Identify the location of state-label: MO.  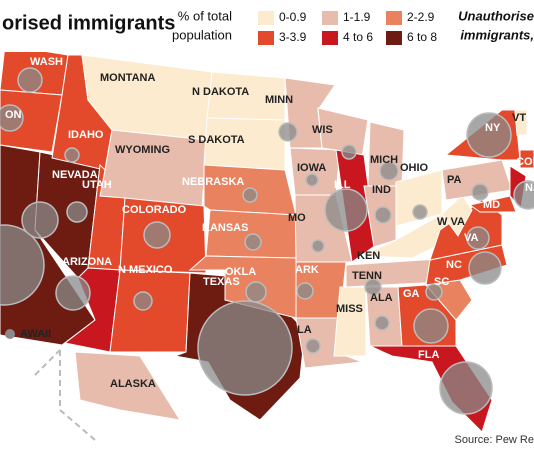
(297, 218).